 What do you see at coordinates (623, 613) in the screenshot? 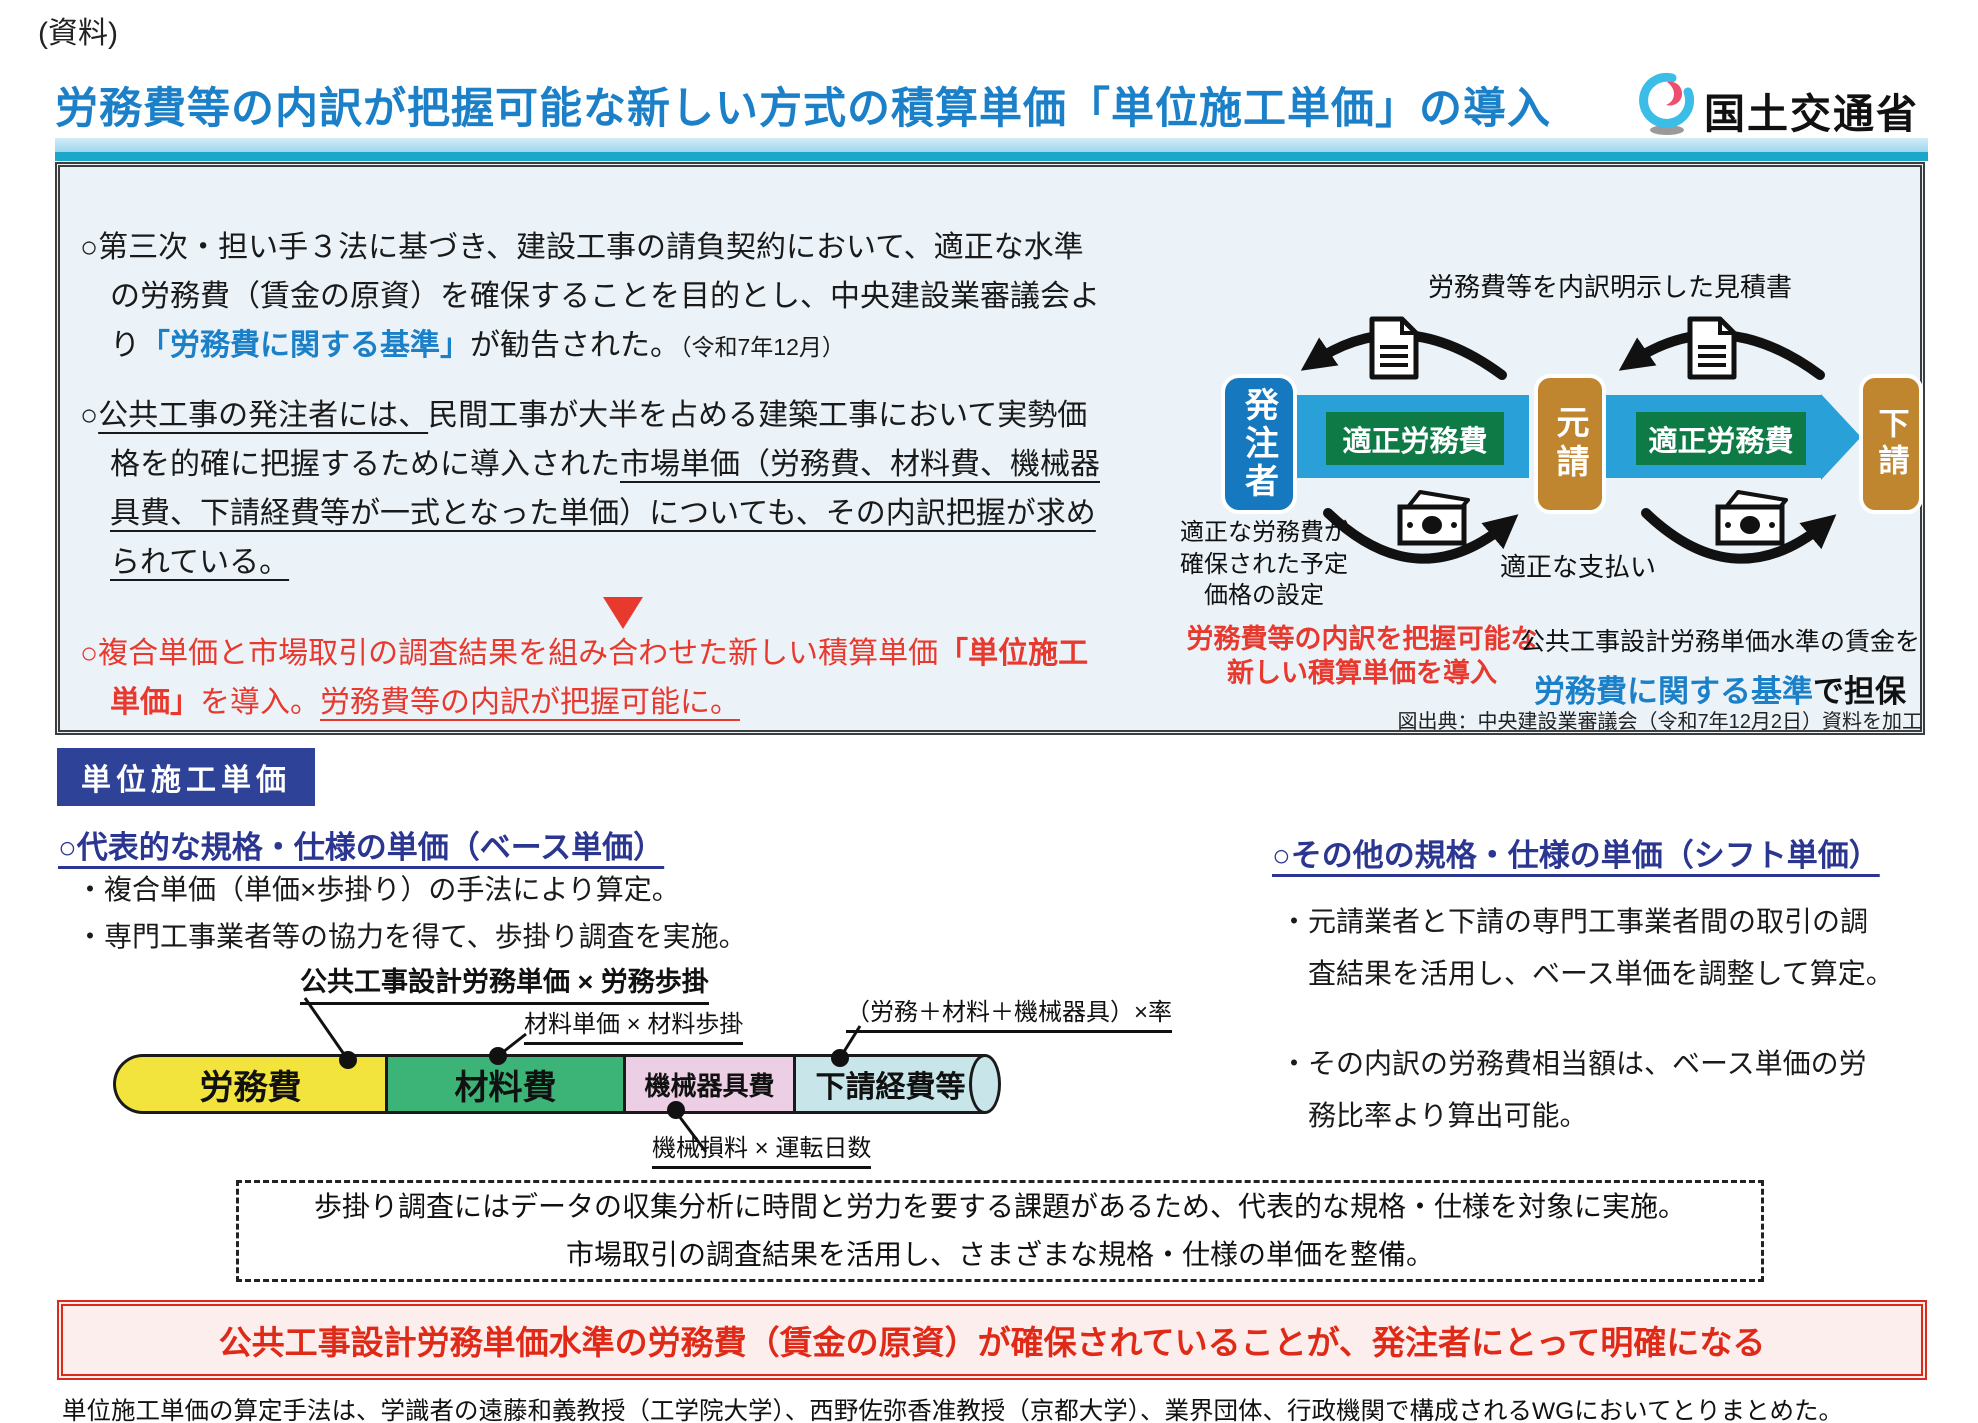
I see `down-triangle-icon` at bounding box center [623, 613].